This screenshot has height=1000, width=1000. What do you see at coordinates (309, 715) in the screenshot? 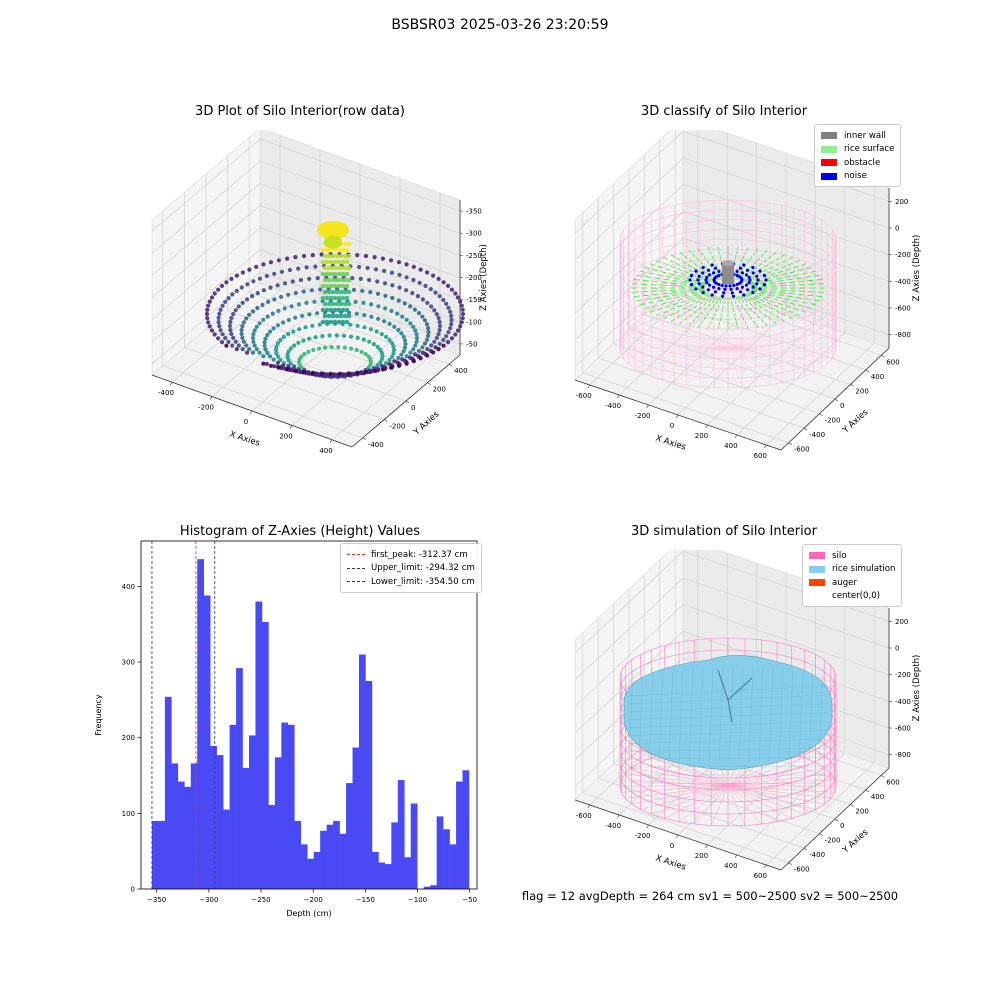
I see `plot-frame` at bounding box center [309, 715].